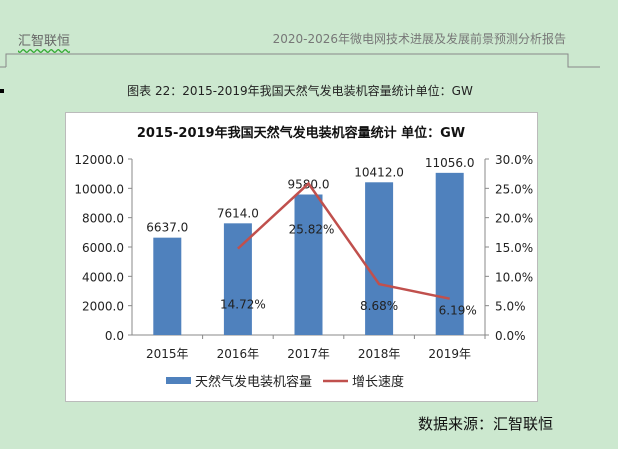 Image resolution: width=618 pixels, height=449 pixels. What do you see at coordinates (167, 354) in the screenshot?
I see `x-tick-label: 2015年` at bounding box center [167, 354].